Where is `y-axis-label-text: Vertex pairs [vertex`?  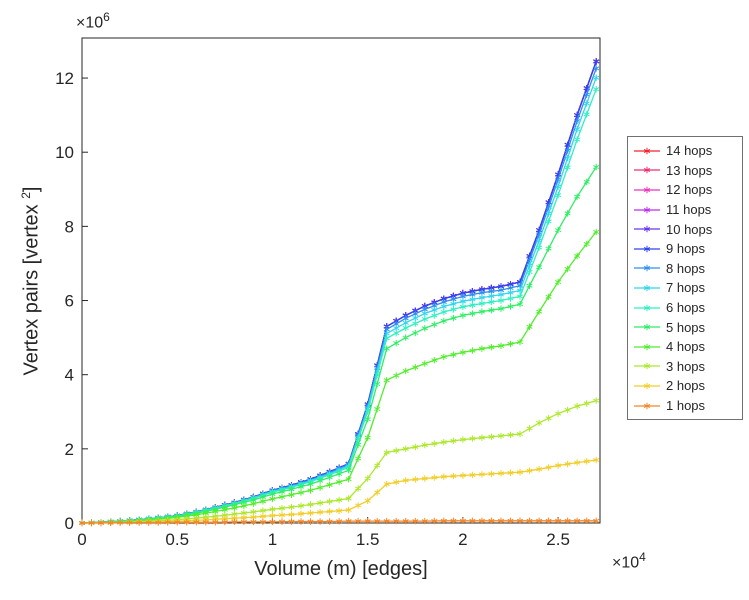 y-axis-label-text: Vertex pairs [vertex is located at coordinates (31, 287).